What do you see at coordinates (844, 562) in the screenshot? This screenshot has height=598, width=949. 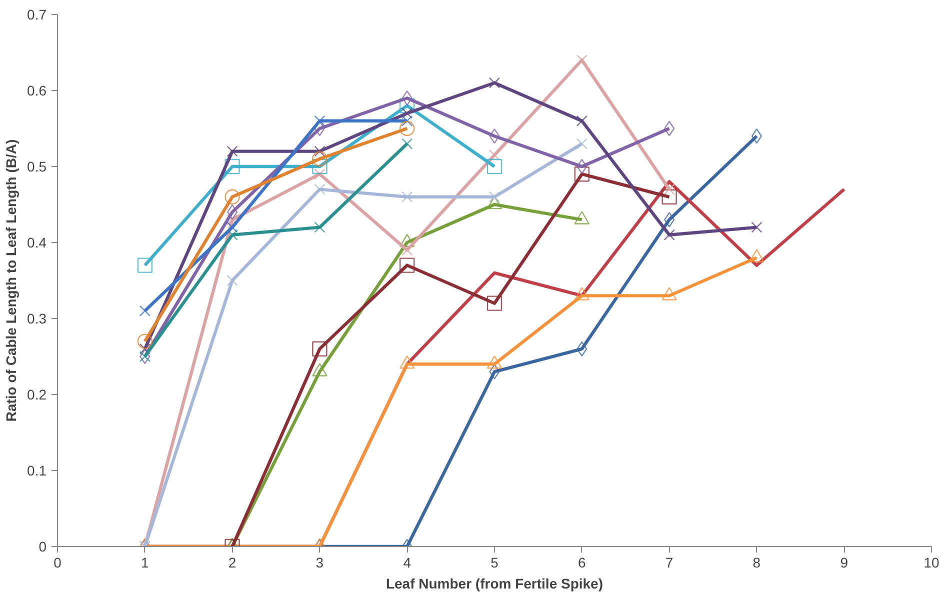 I see `x-tick-label: 9` at bounding box center [844, 562].